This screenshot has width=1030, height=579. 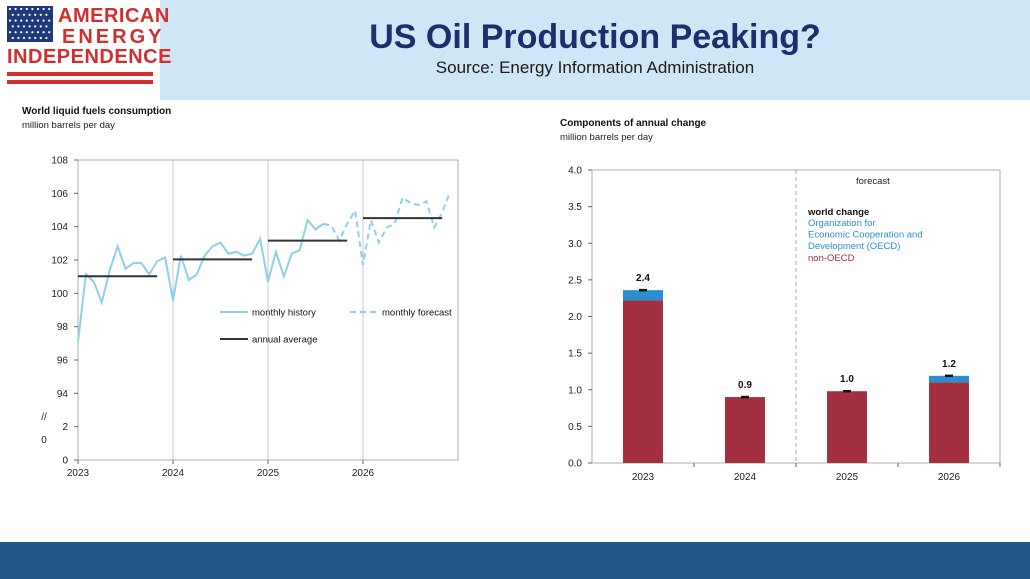 What do you see at coordinates (285, 340) in the screenshot?
I see `legend-label: annual average` at bounding box center [285, 340].